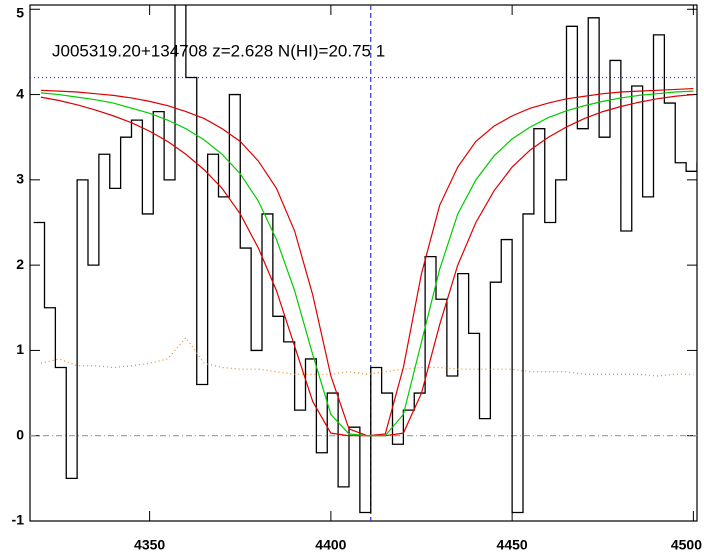 This screenshot has height=556, width=704. I want to click on y-tick-label: 2, so click(20, 264).